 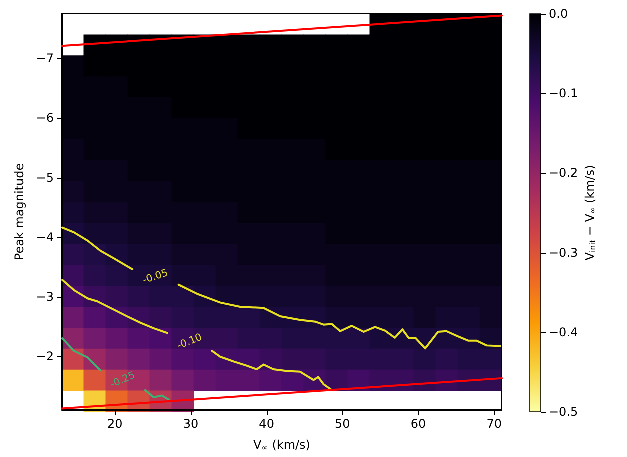 I want to click on y-tick-label: −3, so click(x=45, y=297).